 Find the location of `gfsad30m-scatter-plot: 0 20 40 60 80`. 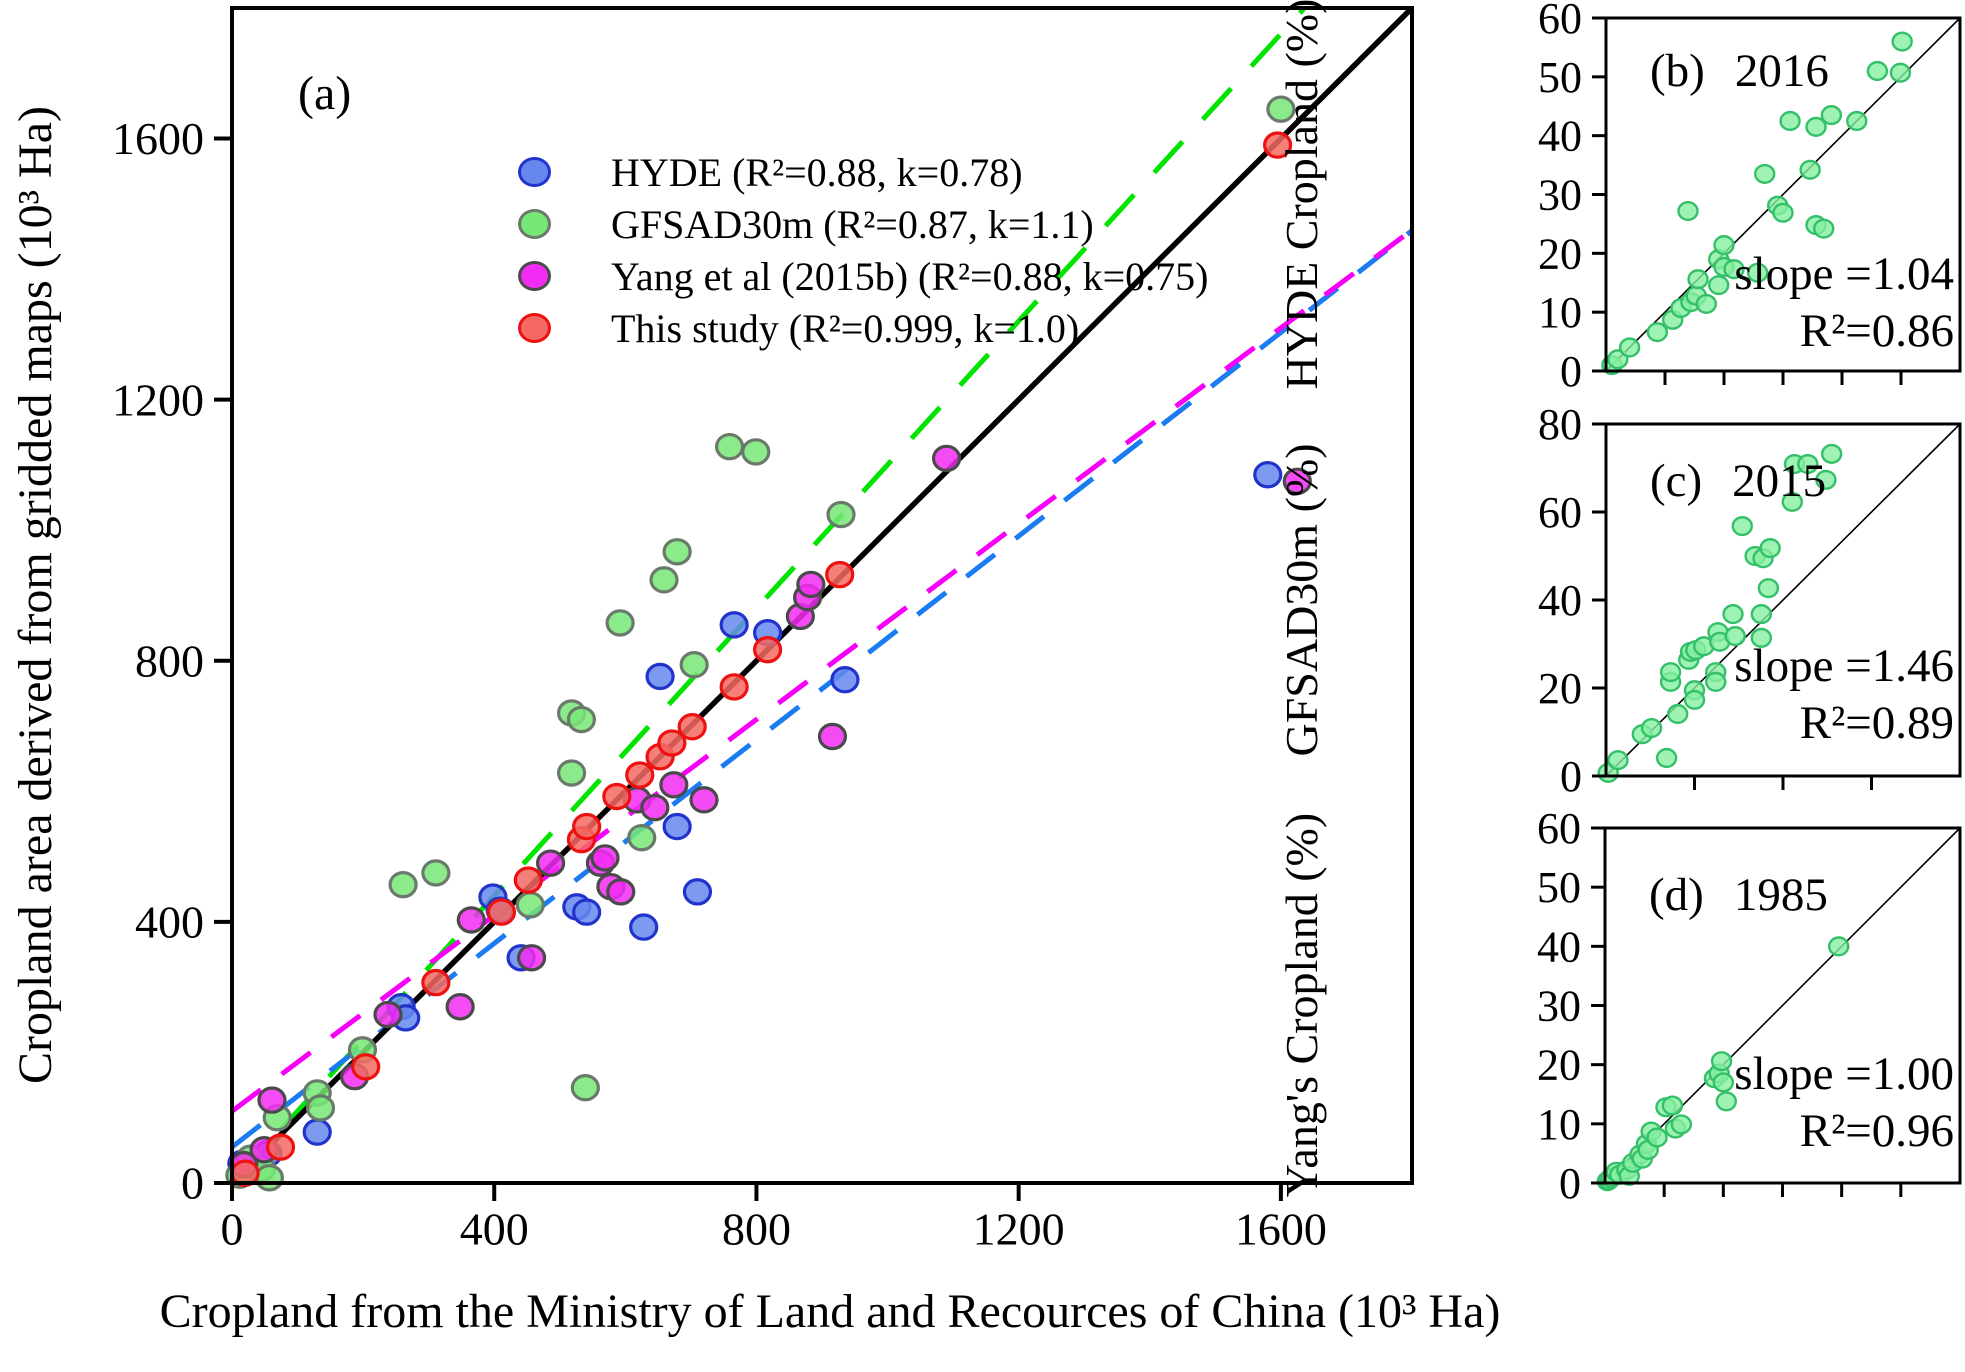

gfsad30m-scatter-plot: 0 20 40 60 80 is located at coordinates (1750, 600).